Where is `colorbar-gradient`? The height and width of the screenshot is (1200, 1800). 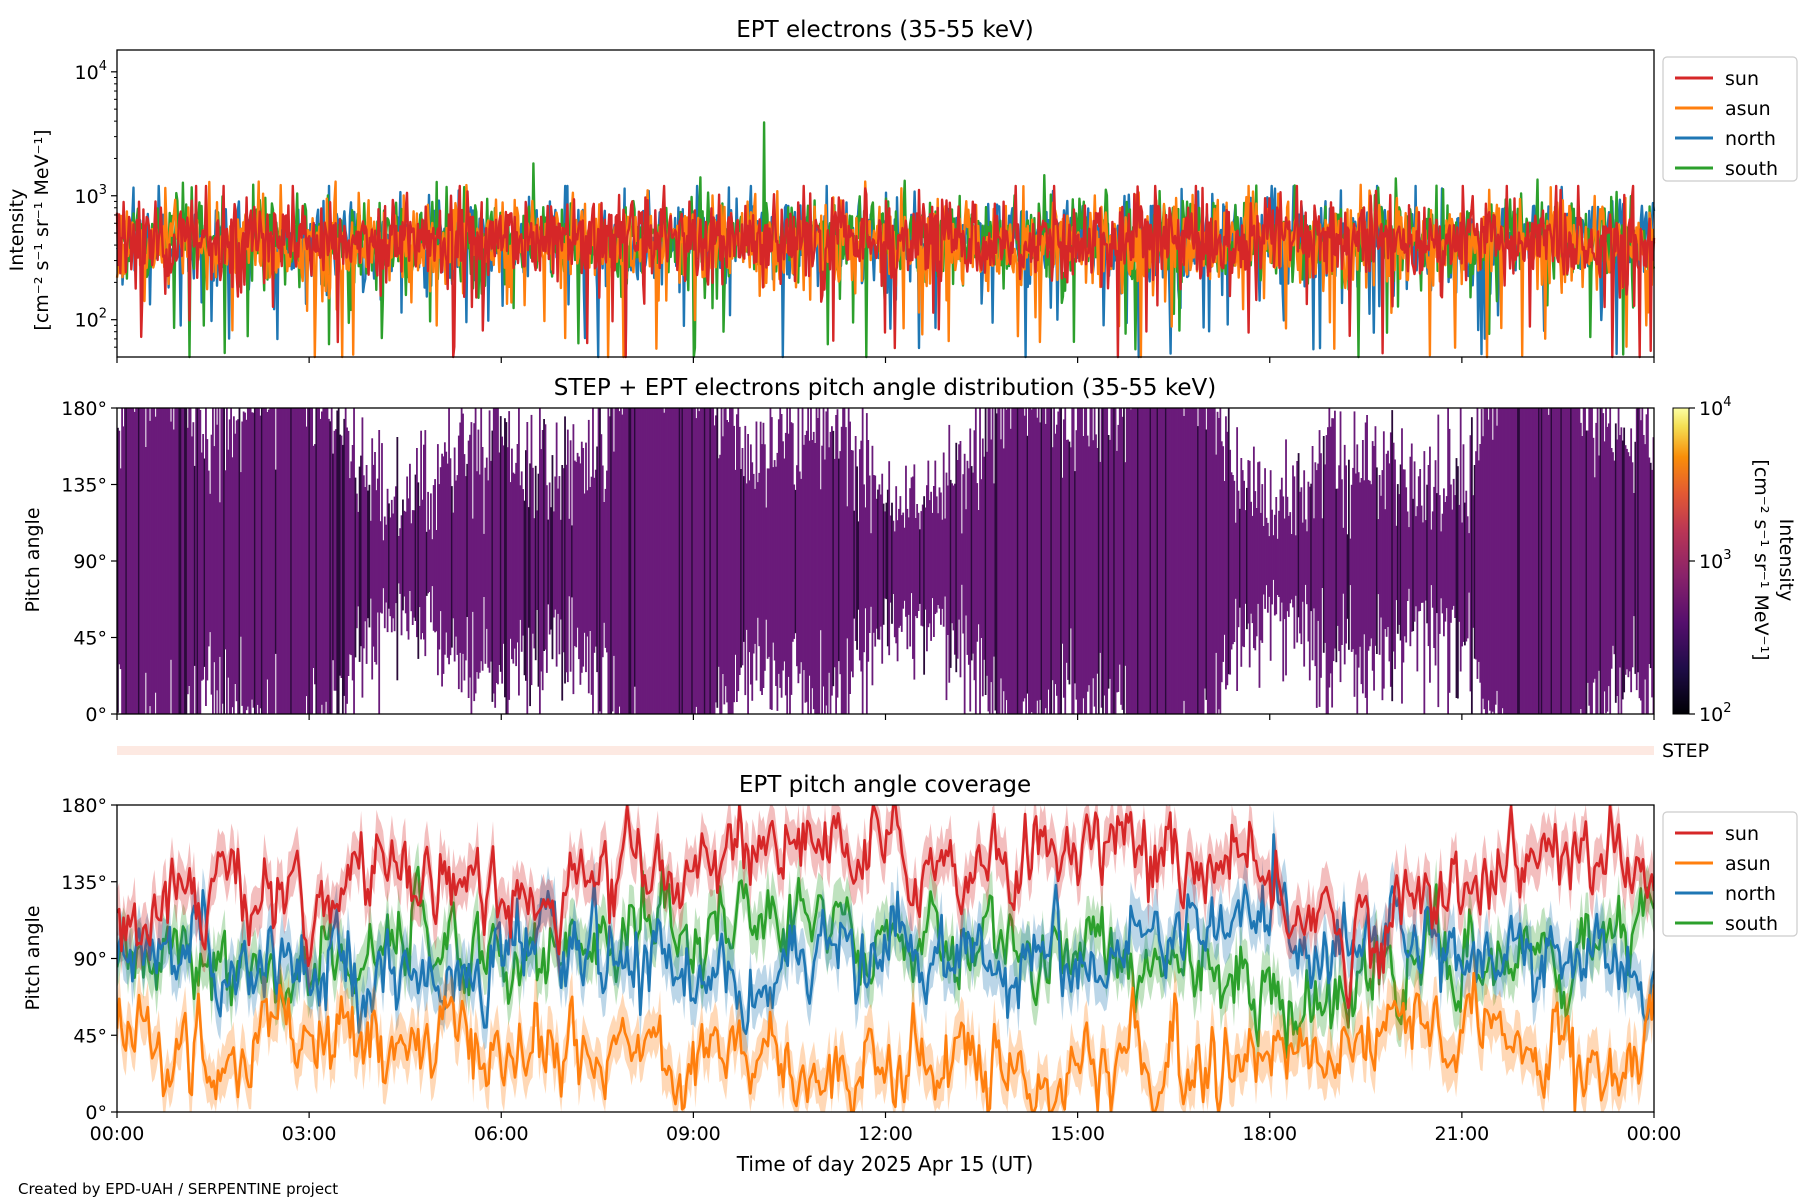 colorbar-gradient is located at coordinates (1681, 561).